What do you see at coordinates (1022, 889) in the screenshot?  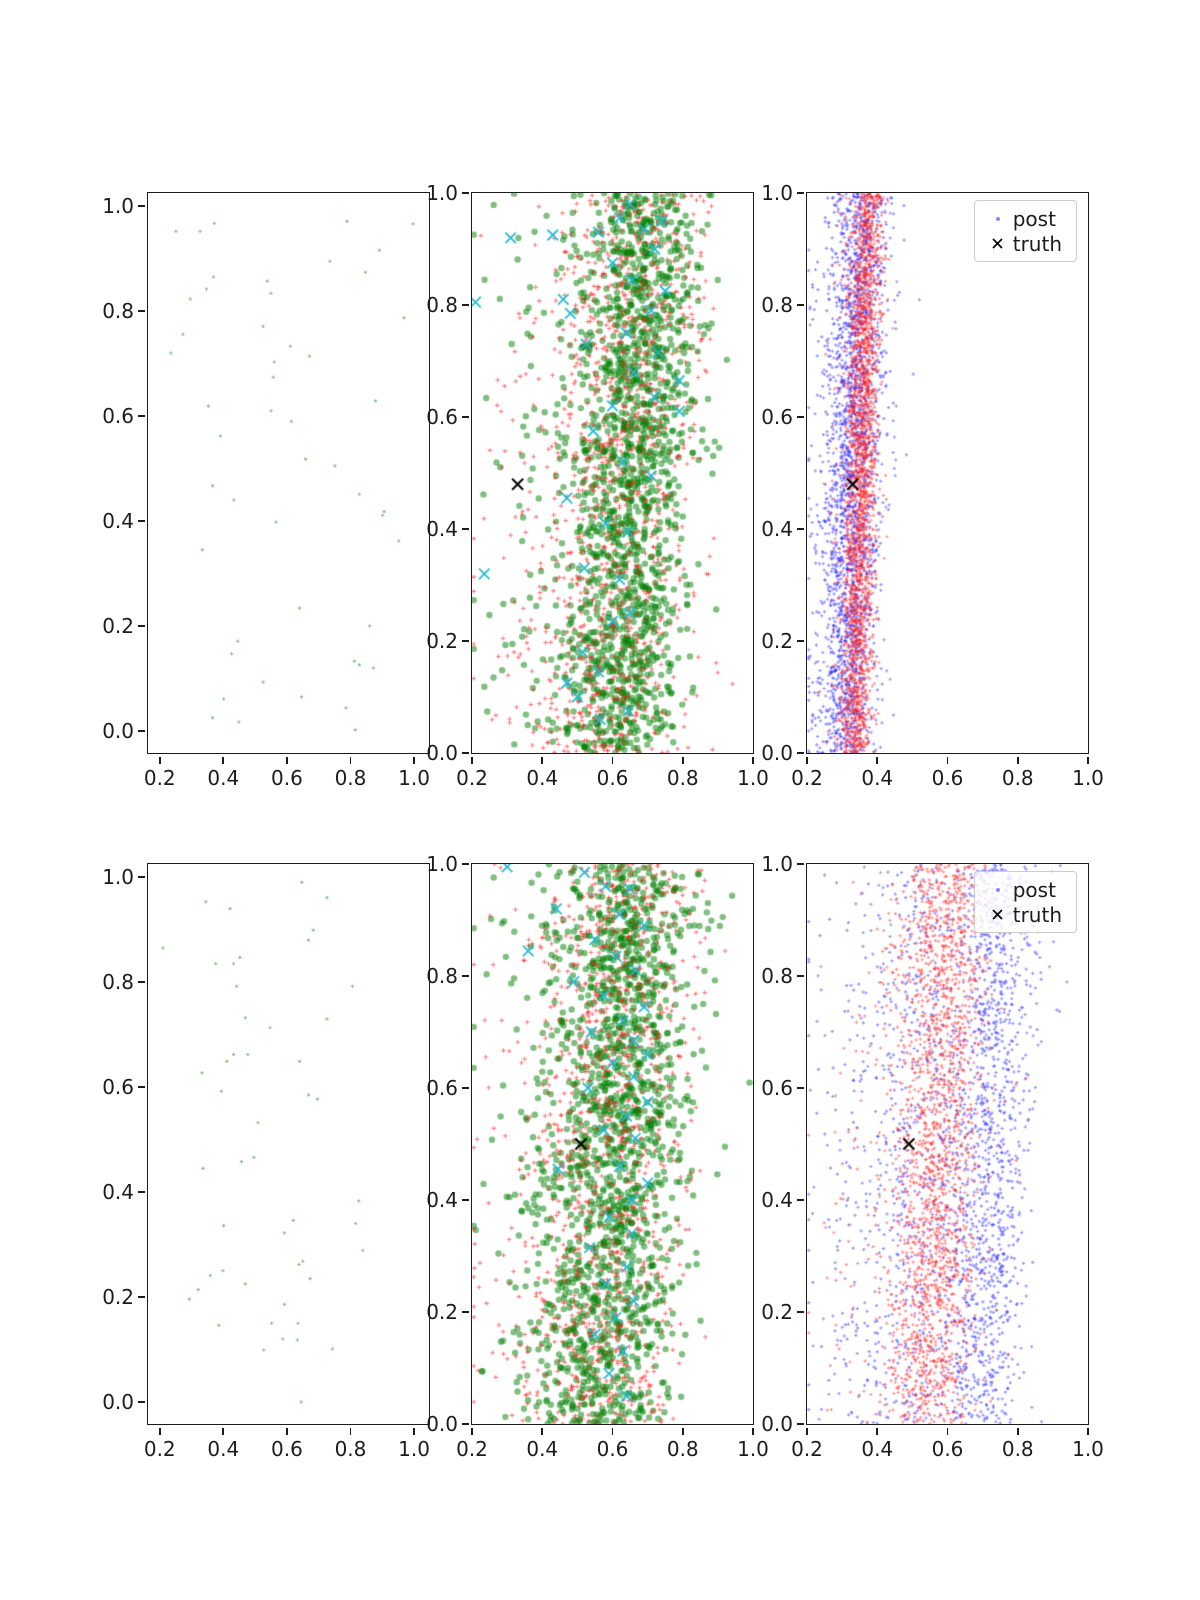 I see `legend-entry-post: post` at bounding box center [1022, 889].